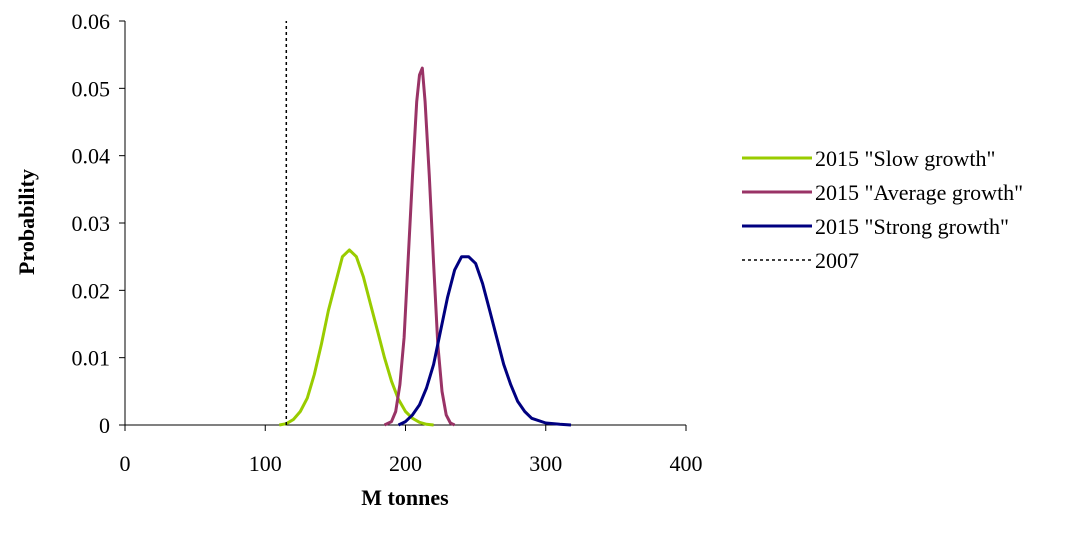 The height and width of the screenshot is (533, 1086). Describe the element at coordinates (91, 156) in the screenshot. I see `y-tick-label: 0.04` at that location.